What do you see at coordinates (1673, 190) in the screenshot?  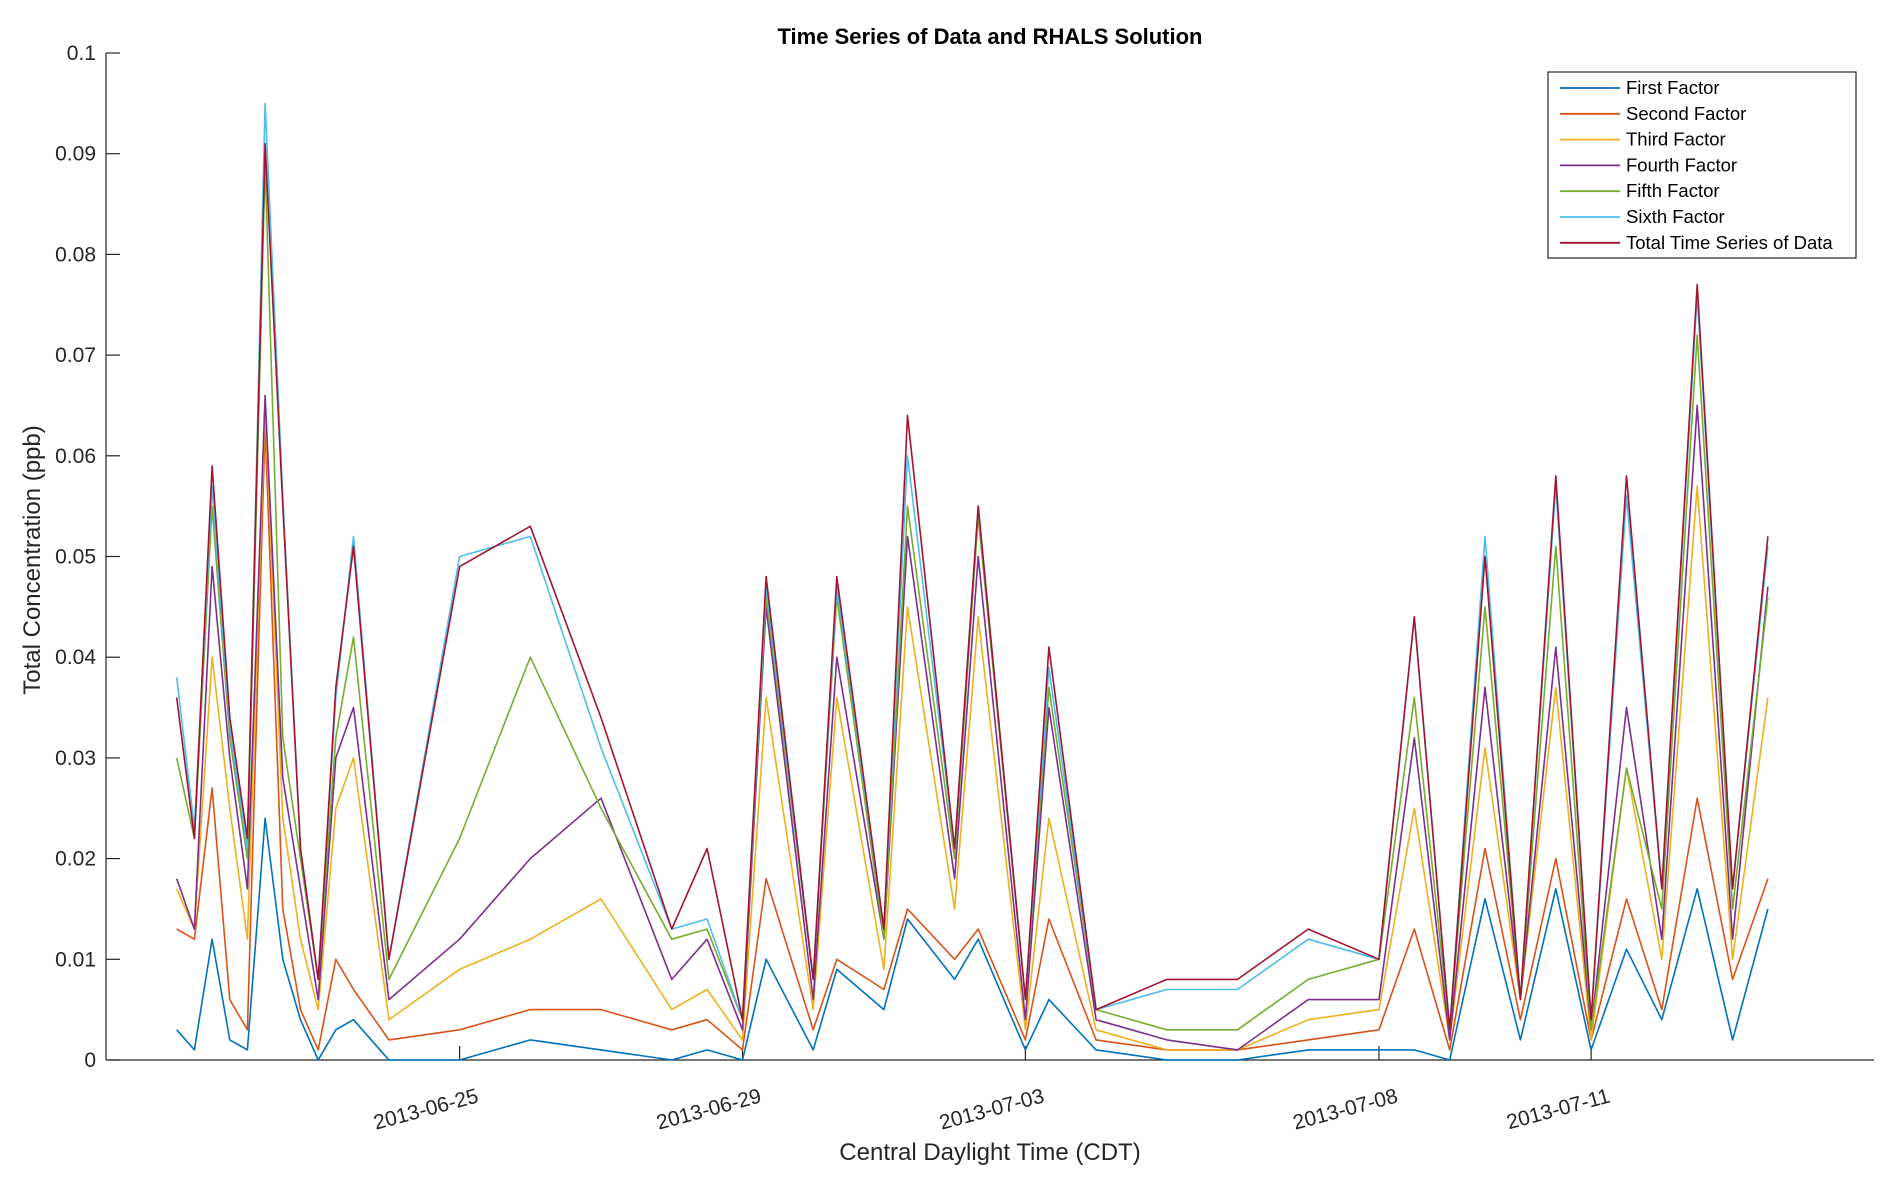 I see `legend-label: Fifth Factor` at bounding box center [1673, 190].